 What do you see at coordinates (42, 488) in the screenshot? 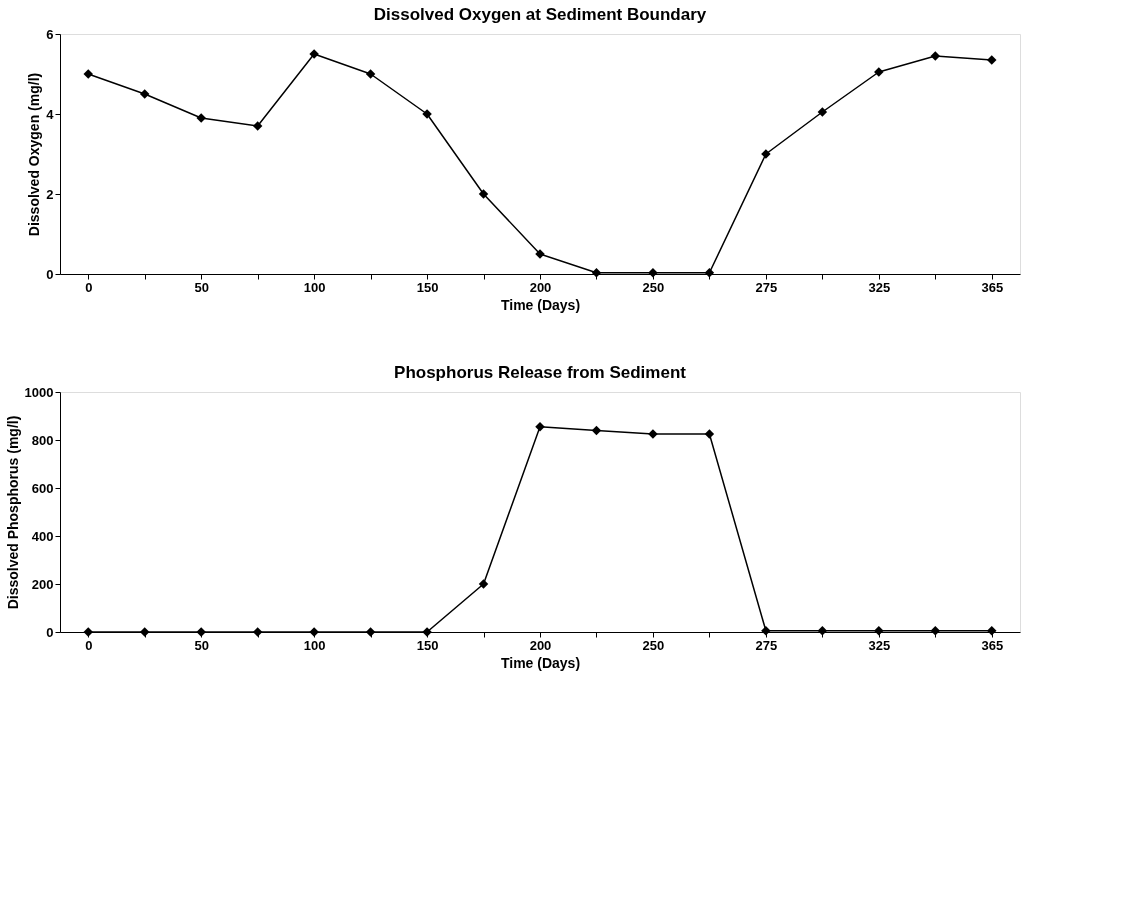
I see `y-tick-label: 600` at bounding box center [42, 488].